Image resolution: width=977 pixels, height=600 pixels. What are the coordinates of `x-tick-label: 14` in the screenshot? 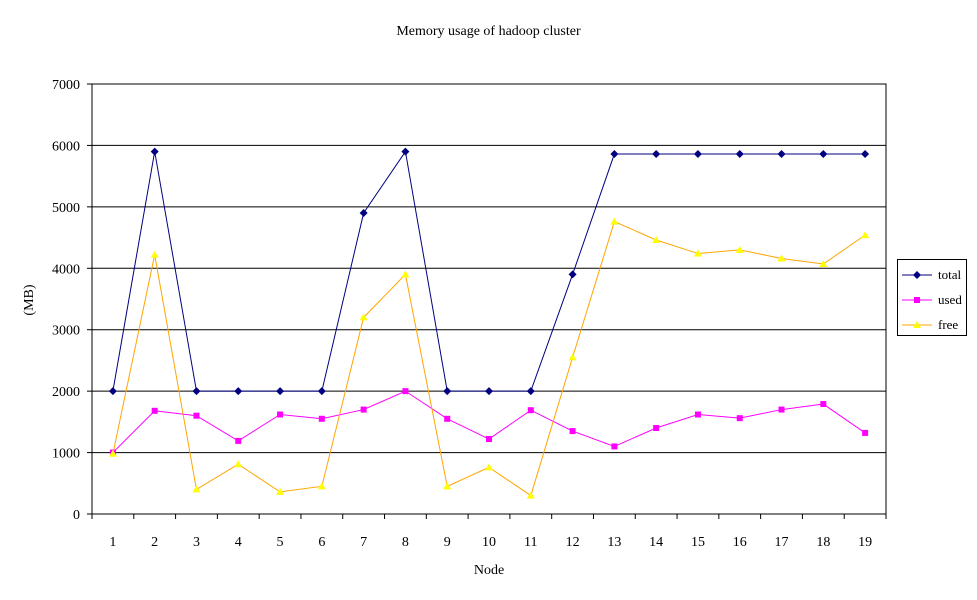 It's located at (656, 542).